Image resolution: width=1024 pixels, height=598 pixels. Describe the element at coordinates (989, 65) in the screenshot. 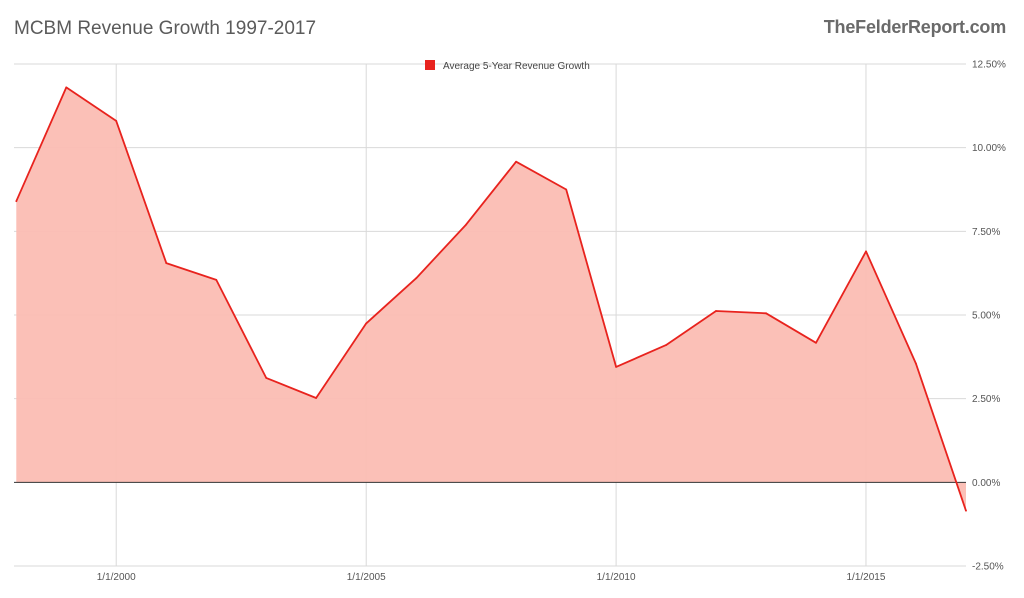

I see `y-tick-label: 12.50%` at that location.